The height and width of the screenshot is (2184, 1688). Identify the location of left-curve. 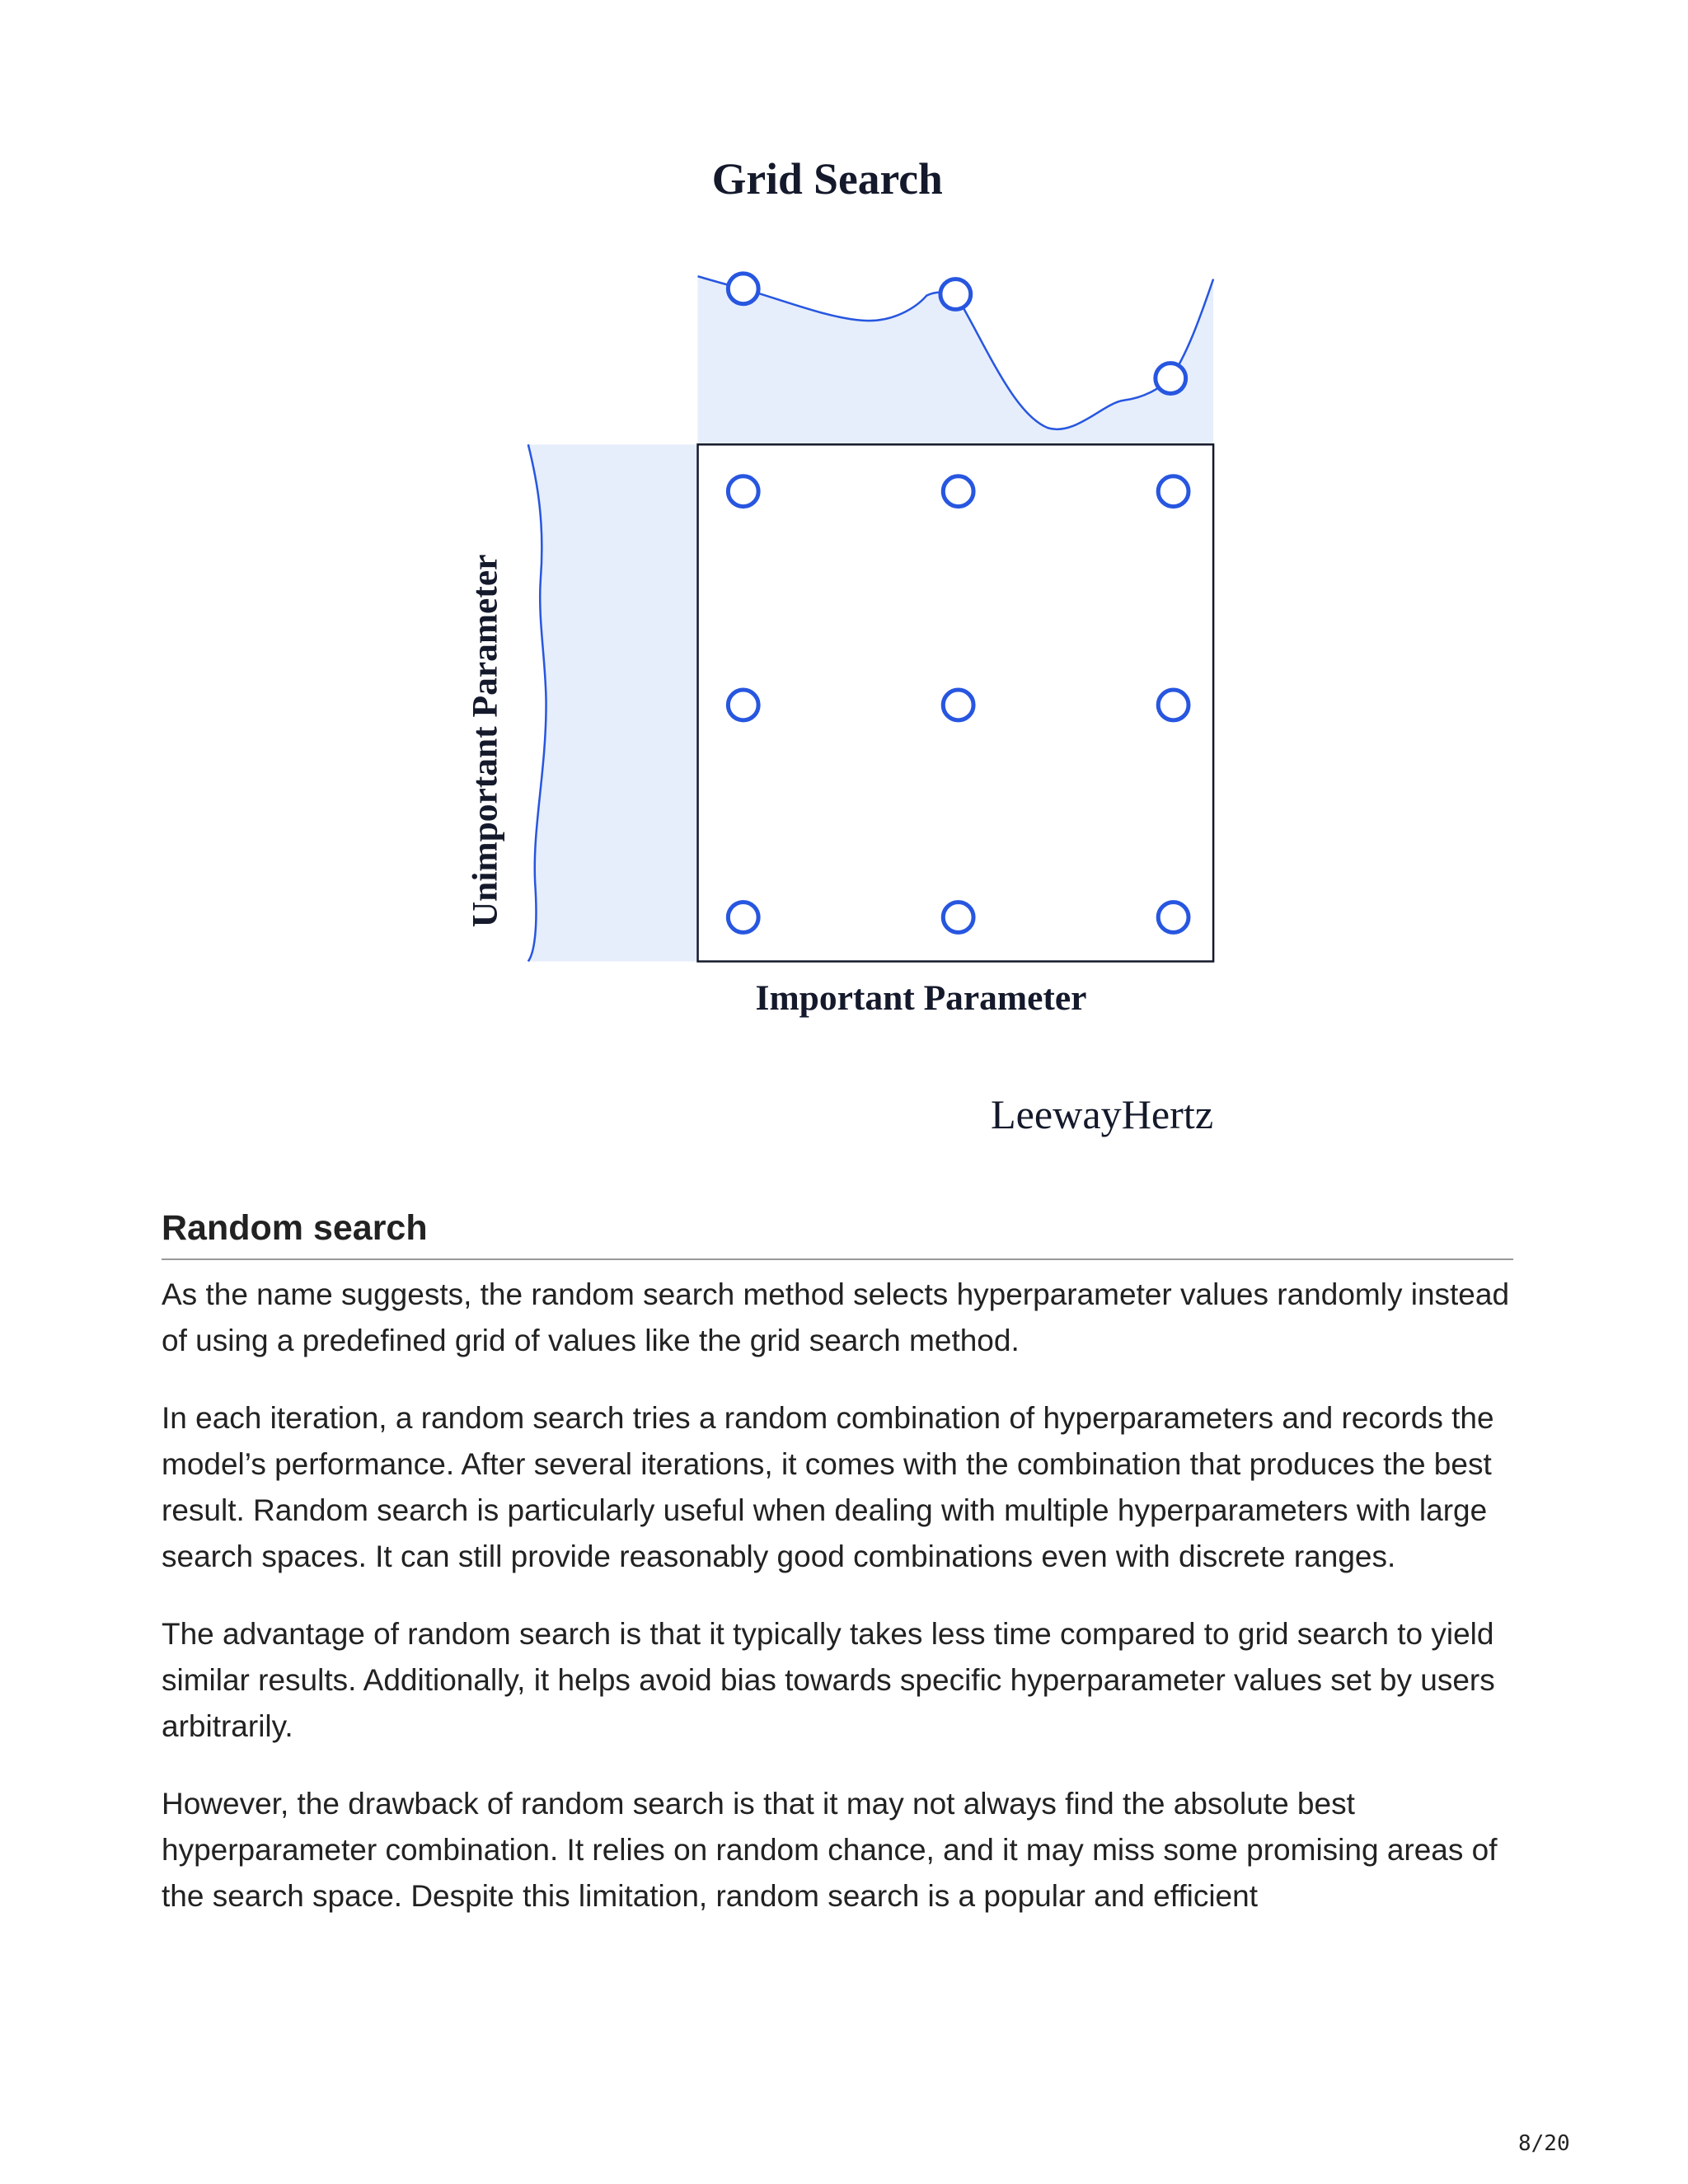
(537, 703).